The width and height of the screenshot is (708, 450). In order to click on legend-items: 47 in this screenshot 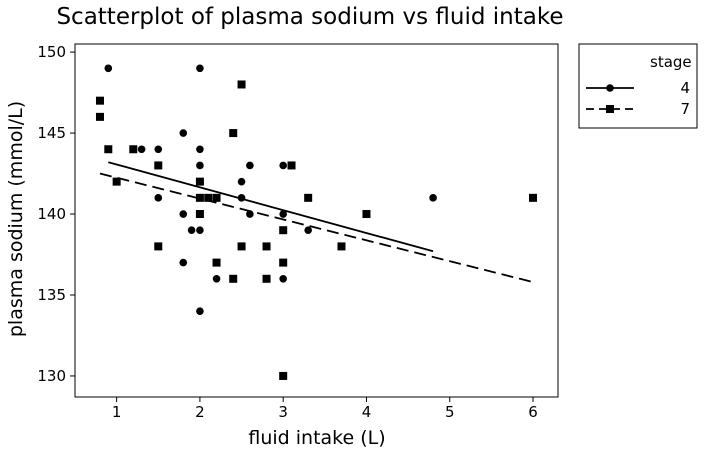, I will do `click(638, 98)`.